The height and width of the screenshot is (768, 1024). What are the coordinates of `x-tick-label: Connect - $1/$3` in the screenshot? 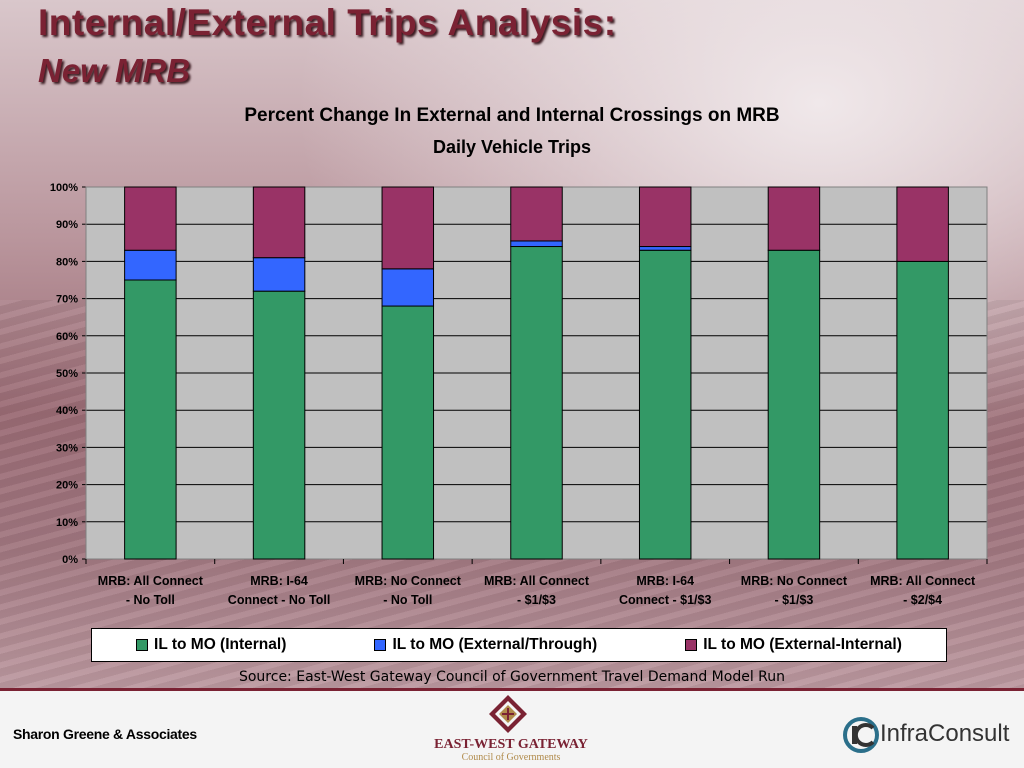 It's located at (665, 600).